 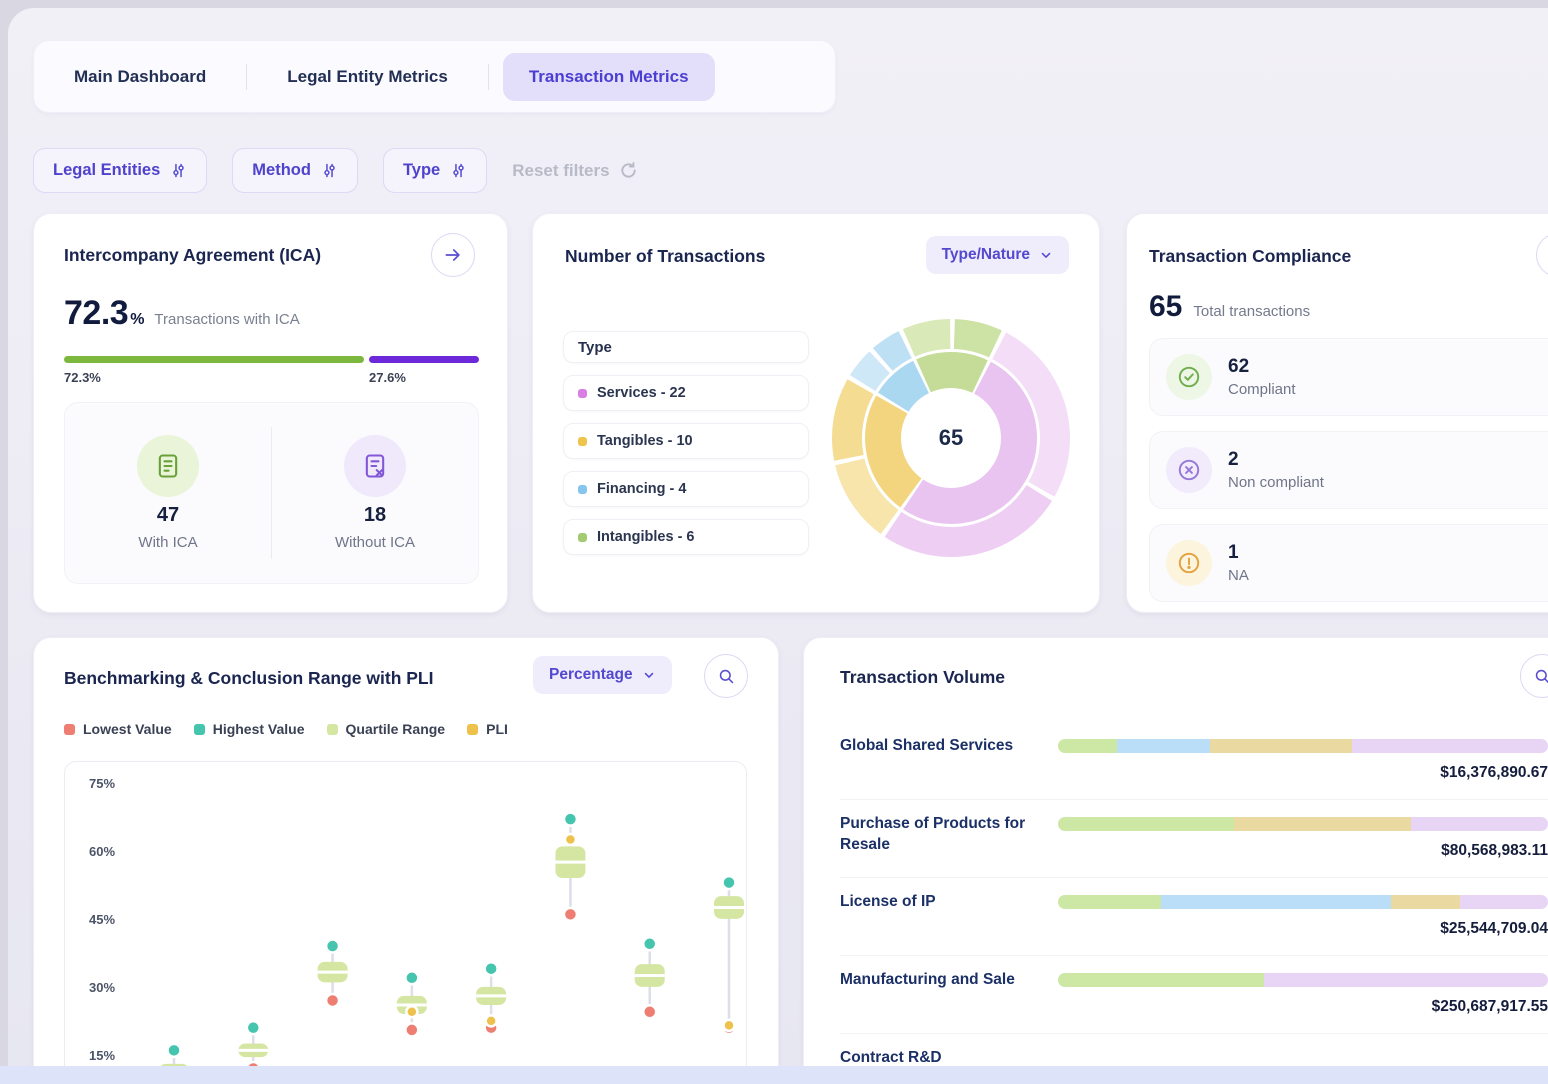 I want to click on legal-entities-filter-button: Legal Entities, so click(x=120, y=170).